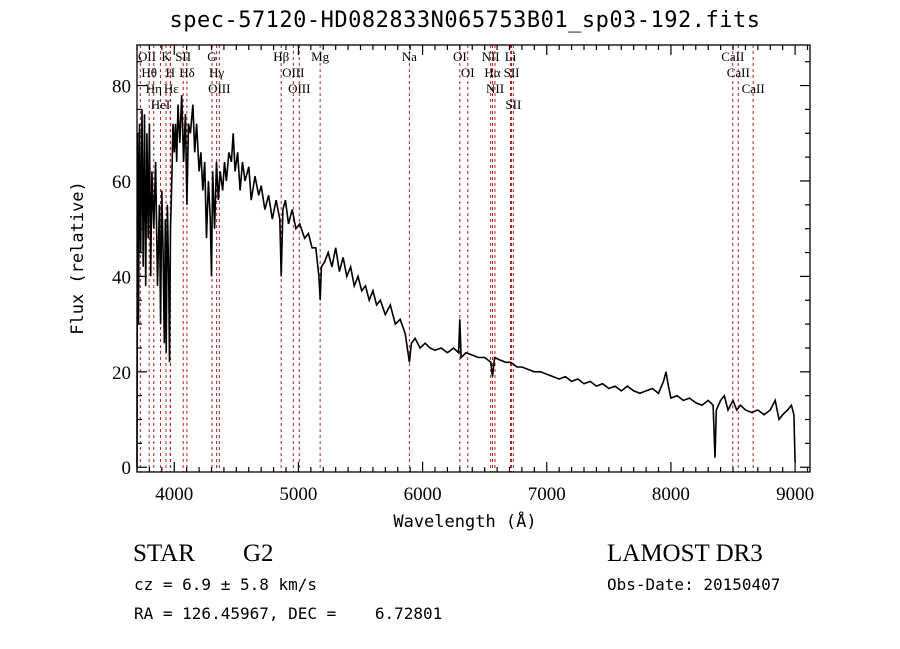  Describe the element at coordinates (298, 494) in the screenshot. I see `x-tick-label: 5000` at that location.